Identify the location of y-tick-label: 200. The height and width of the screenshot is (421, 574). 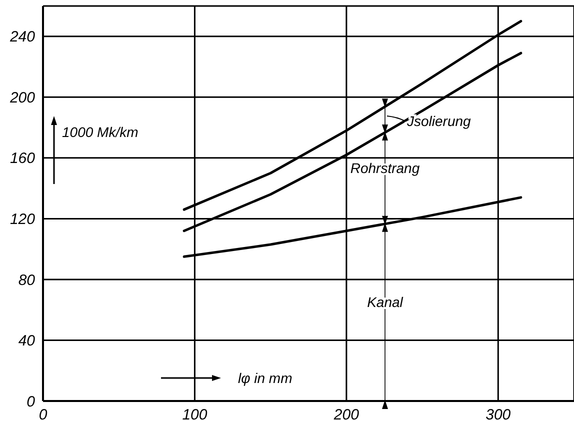
(22, 97).